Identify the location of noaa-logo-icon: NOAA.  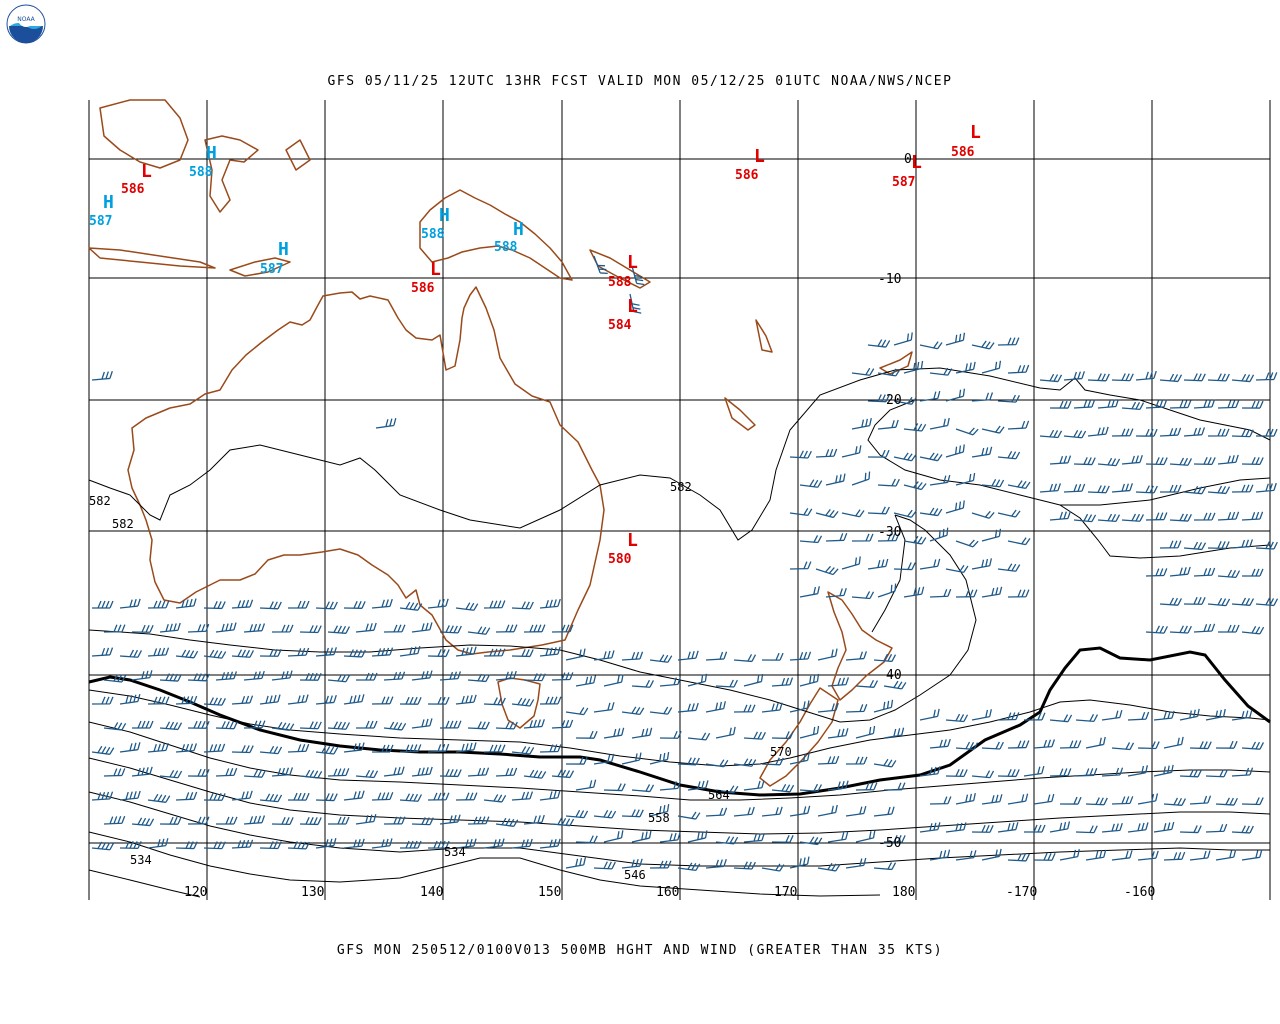
(26, 24).